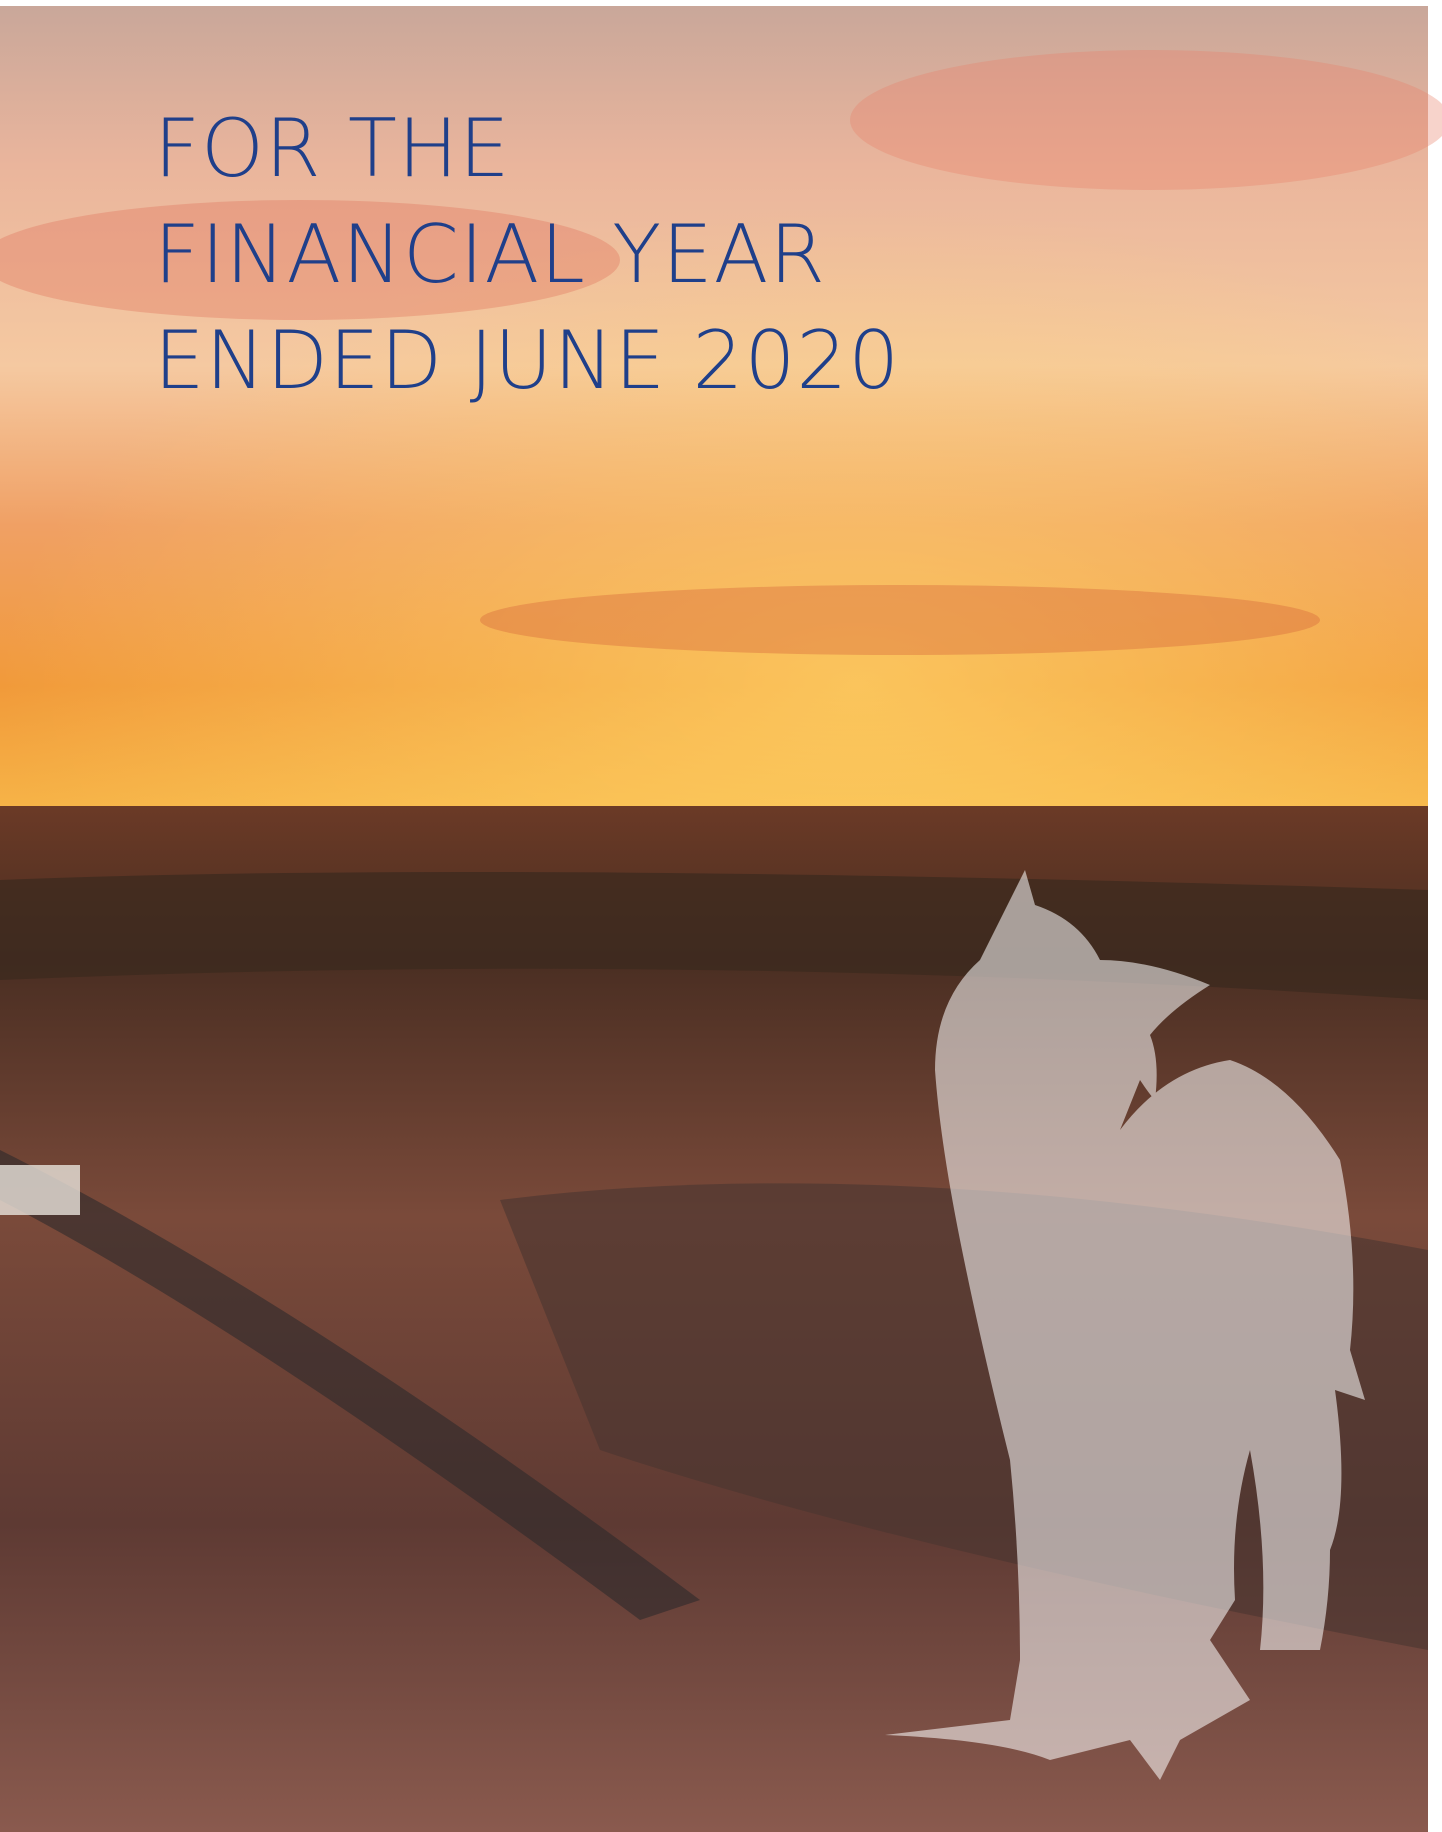 This screenshot has height=1832, width=1442. What do you see at coordinates (527, 360) in the screenshot?
I see `title-line: ENDED JUNE 2020` at bounding box center [527, 360].